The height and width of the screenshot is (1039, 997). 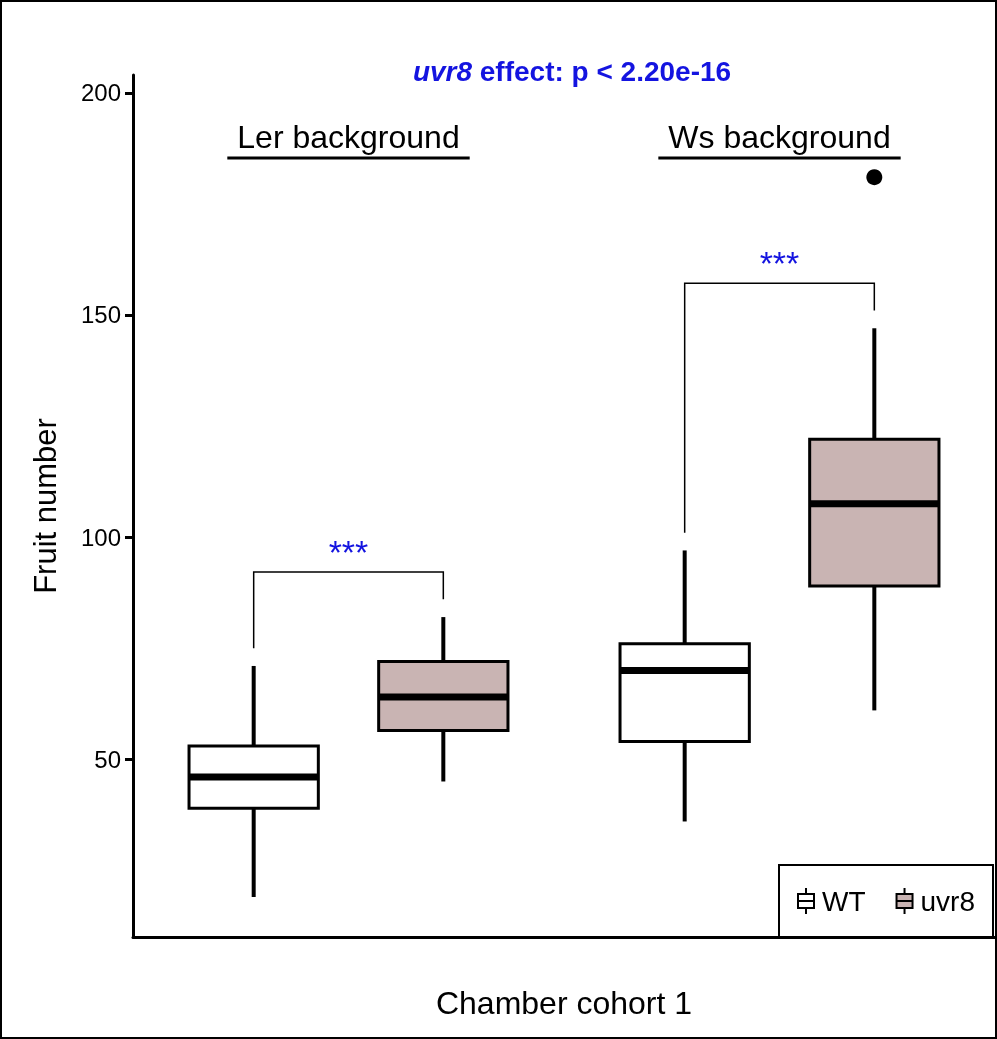 What do you see at coordinates (100, 93) in the screenshot?
I see `y-tick-label: 200` at bounding box center [100, 93].